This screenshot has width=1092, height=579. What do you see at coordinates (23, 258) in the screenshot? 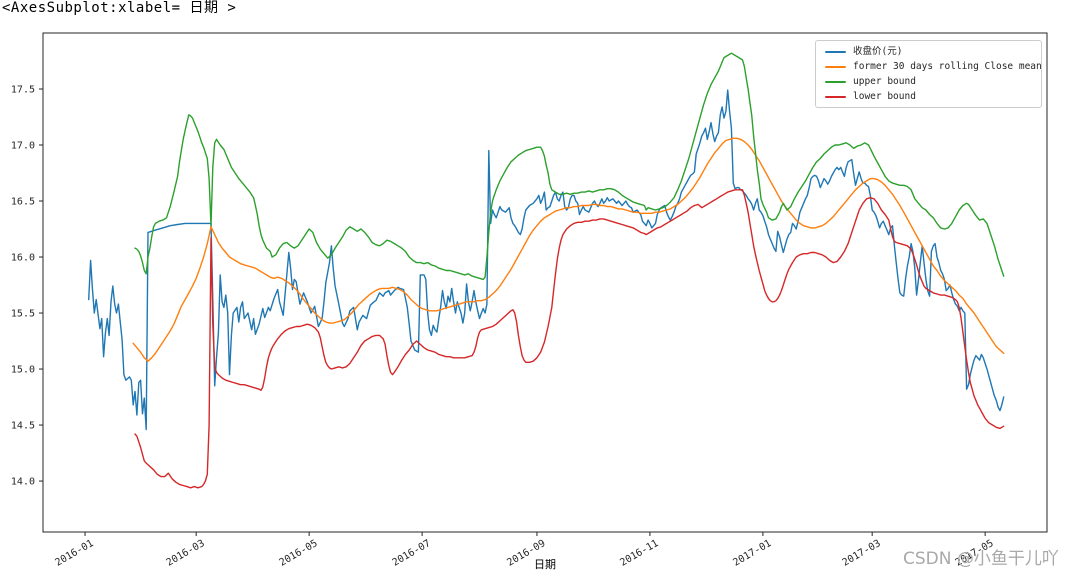
I see `y-tick-label: 16.0` at bounding box center [23, 258].